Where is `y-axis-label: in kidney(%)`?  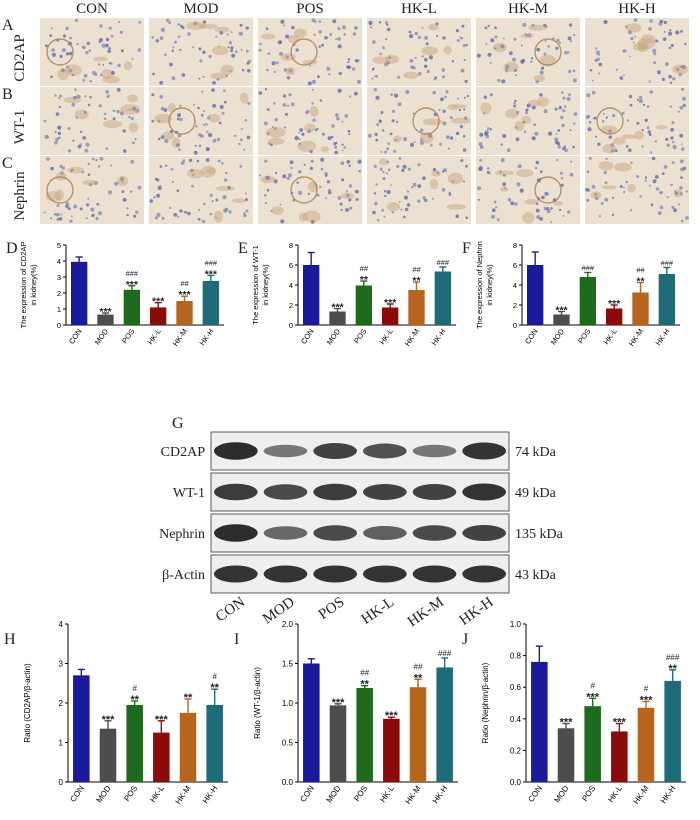 y-axis-label: in kidney(%) is located at coordinates (265, 285).